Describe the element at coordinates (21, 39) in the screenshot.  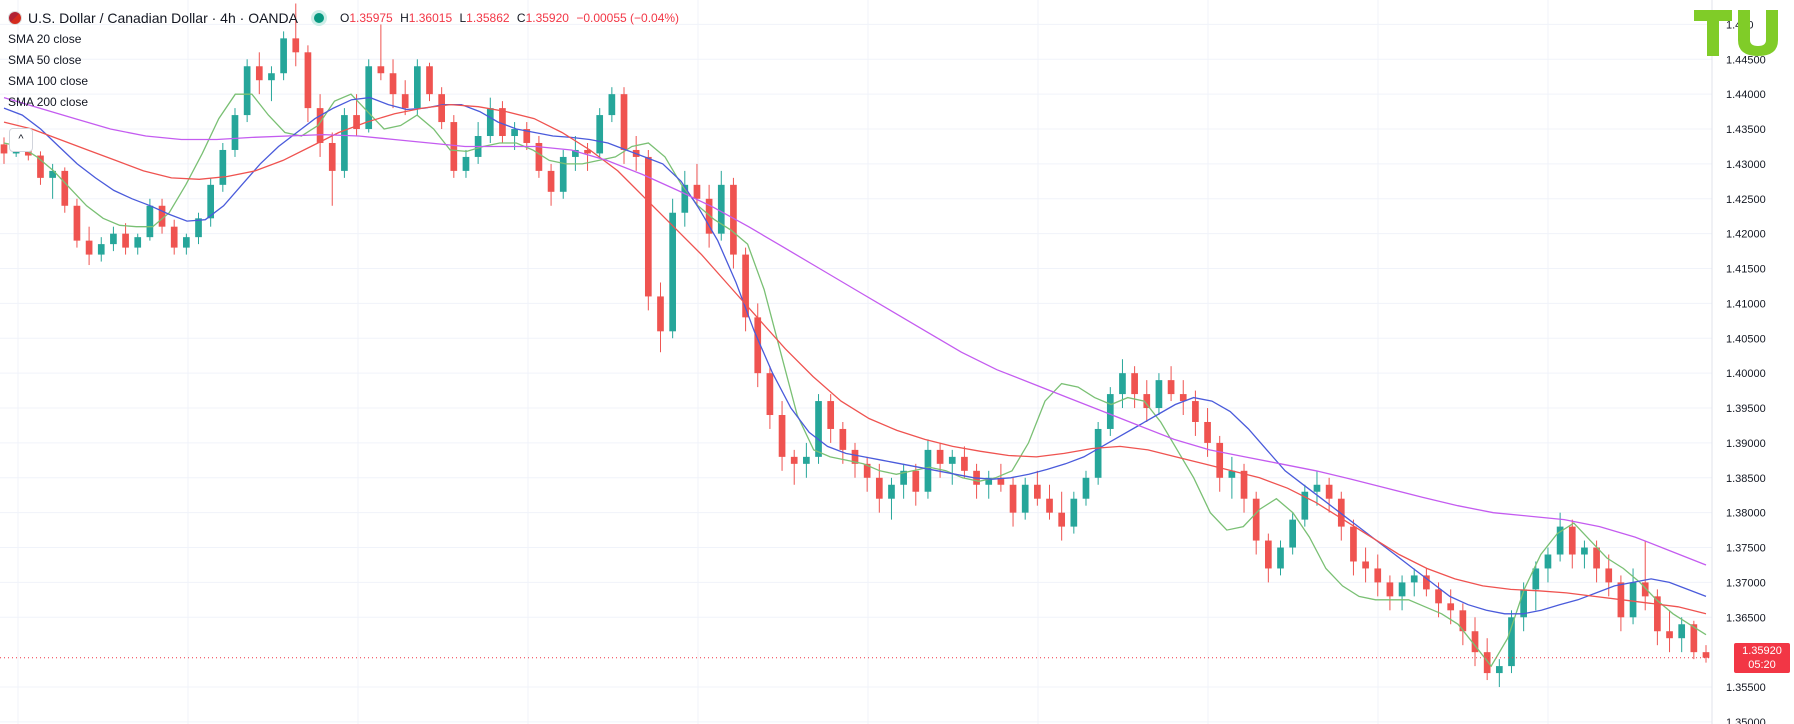
I see `indicator-name: SMA` at that location.